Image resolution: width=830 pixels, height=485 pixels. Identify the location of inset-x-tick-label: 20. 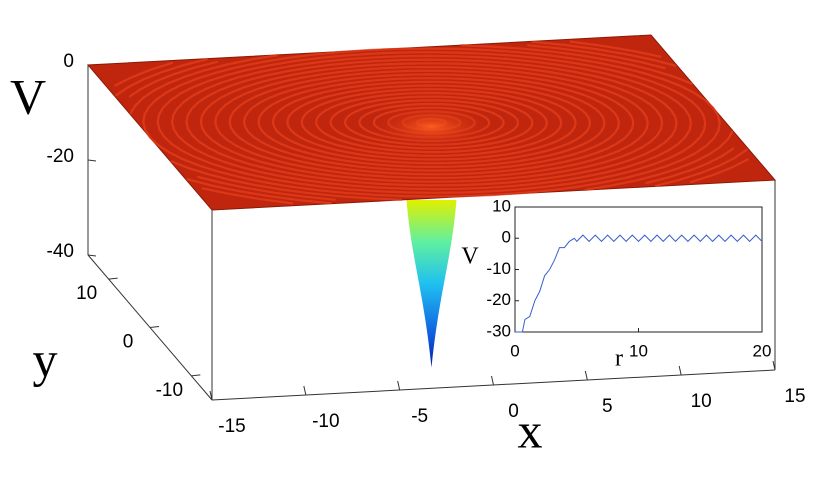
(762, 350).